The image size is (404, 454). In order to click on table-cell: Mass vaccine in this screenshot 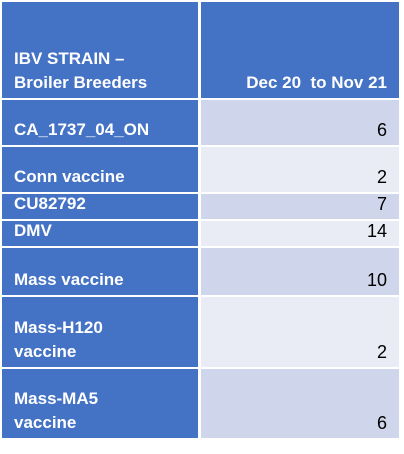, I will do `click(100, 271)`.